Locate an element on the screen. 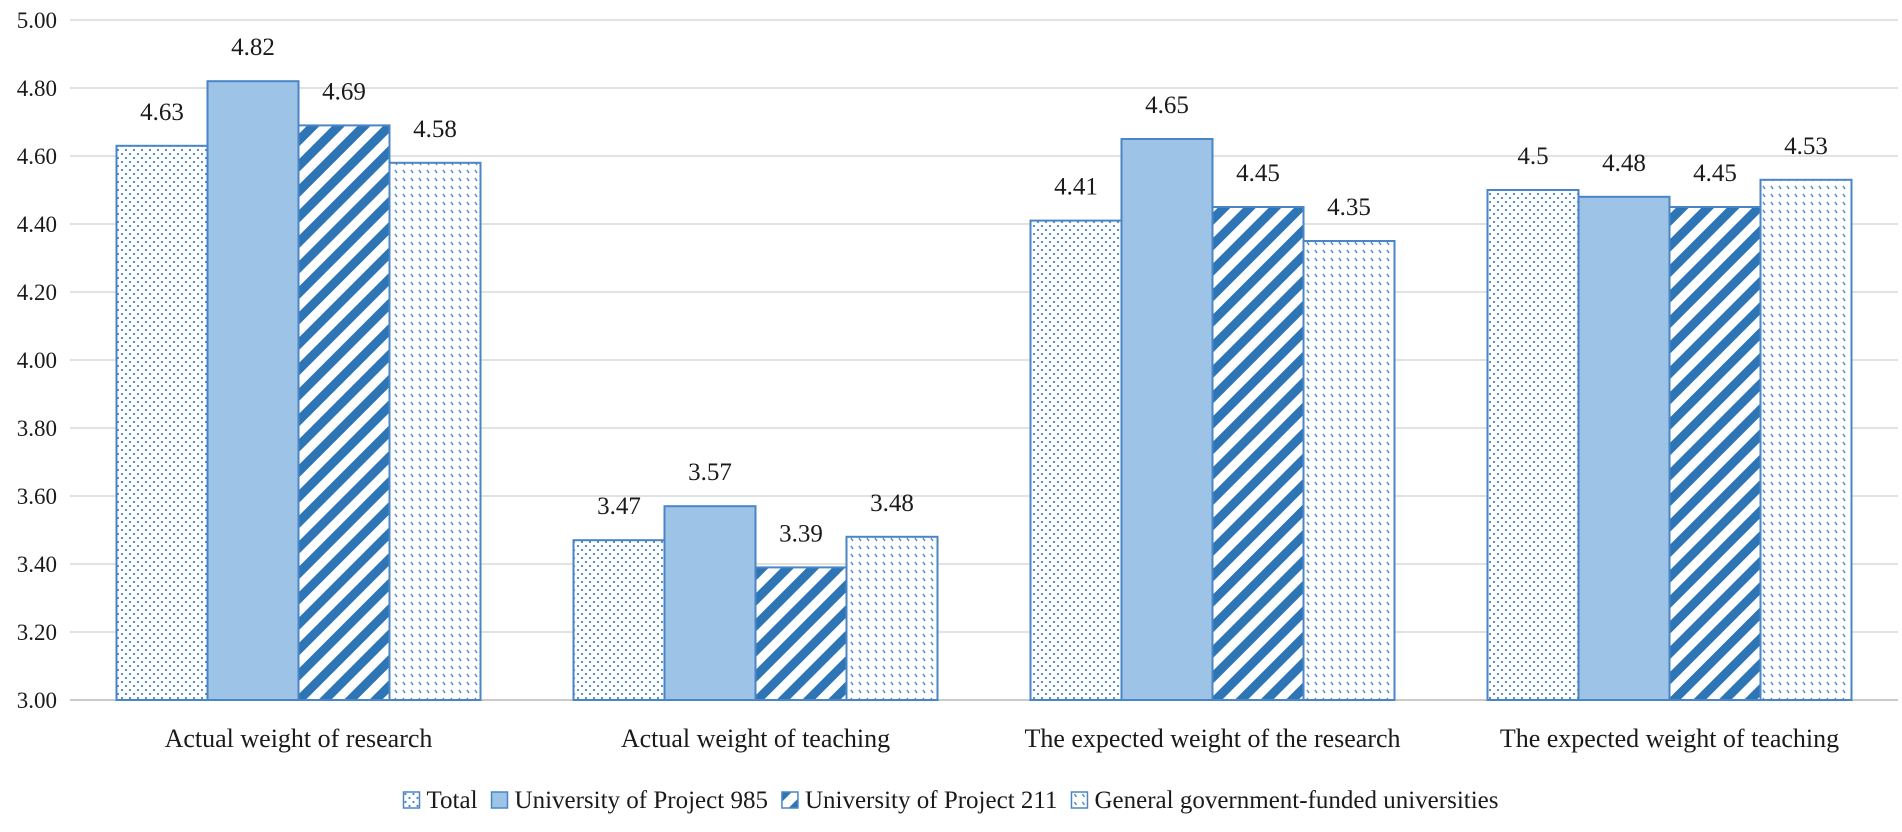  data-label: 4.48 is located at coordinates (1624, 163).